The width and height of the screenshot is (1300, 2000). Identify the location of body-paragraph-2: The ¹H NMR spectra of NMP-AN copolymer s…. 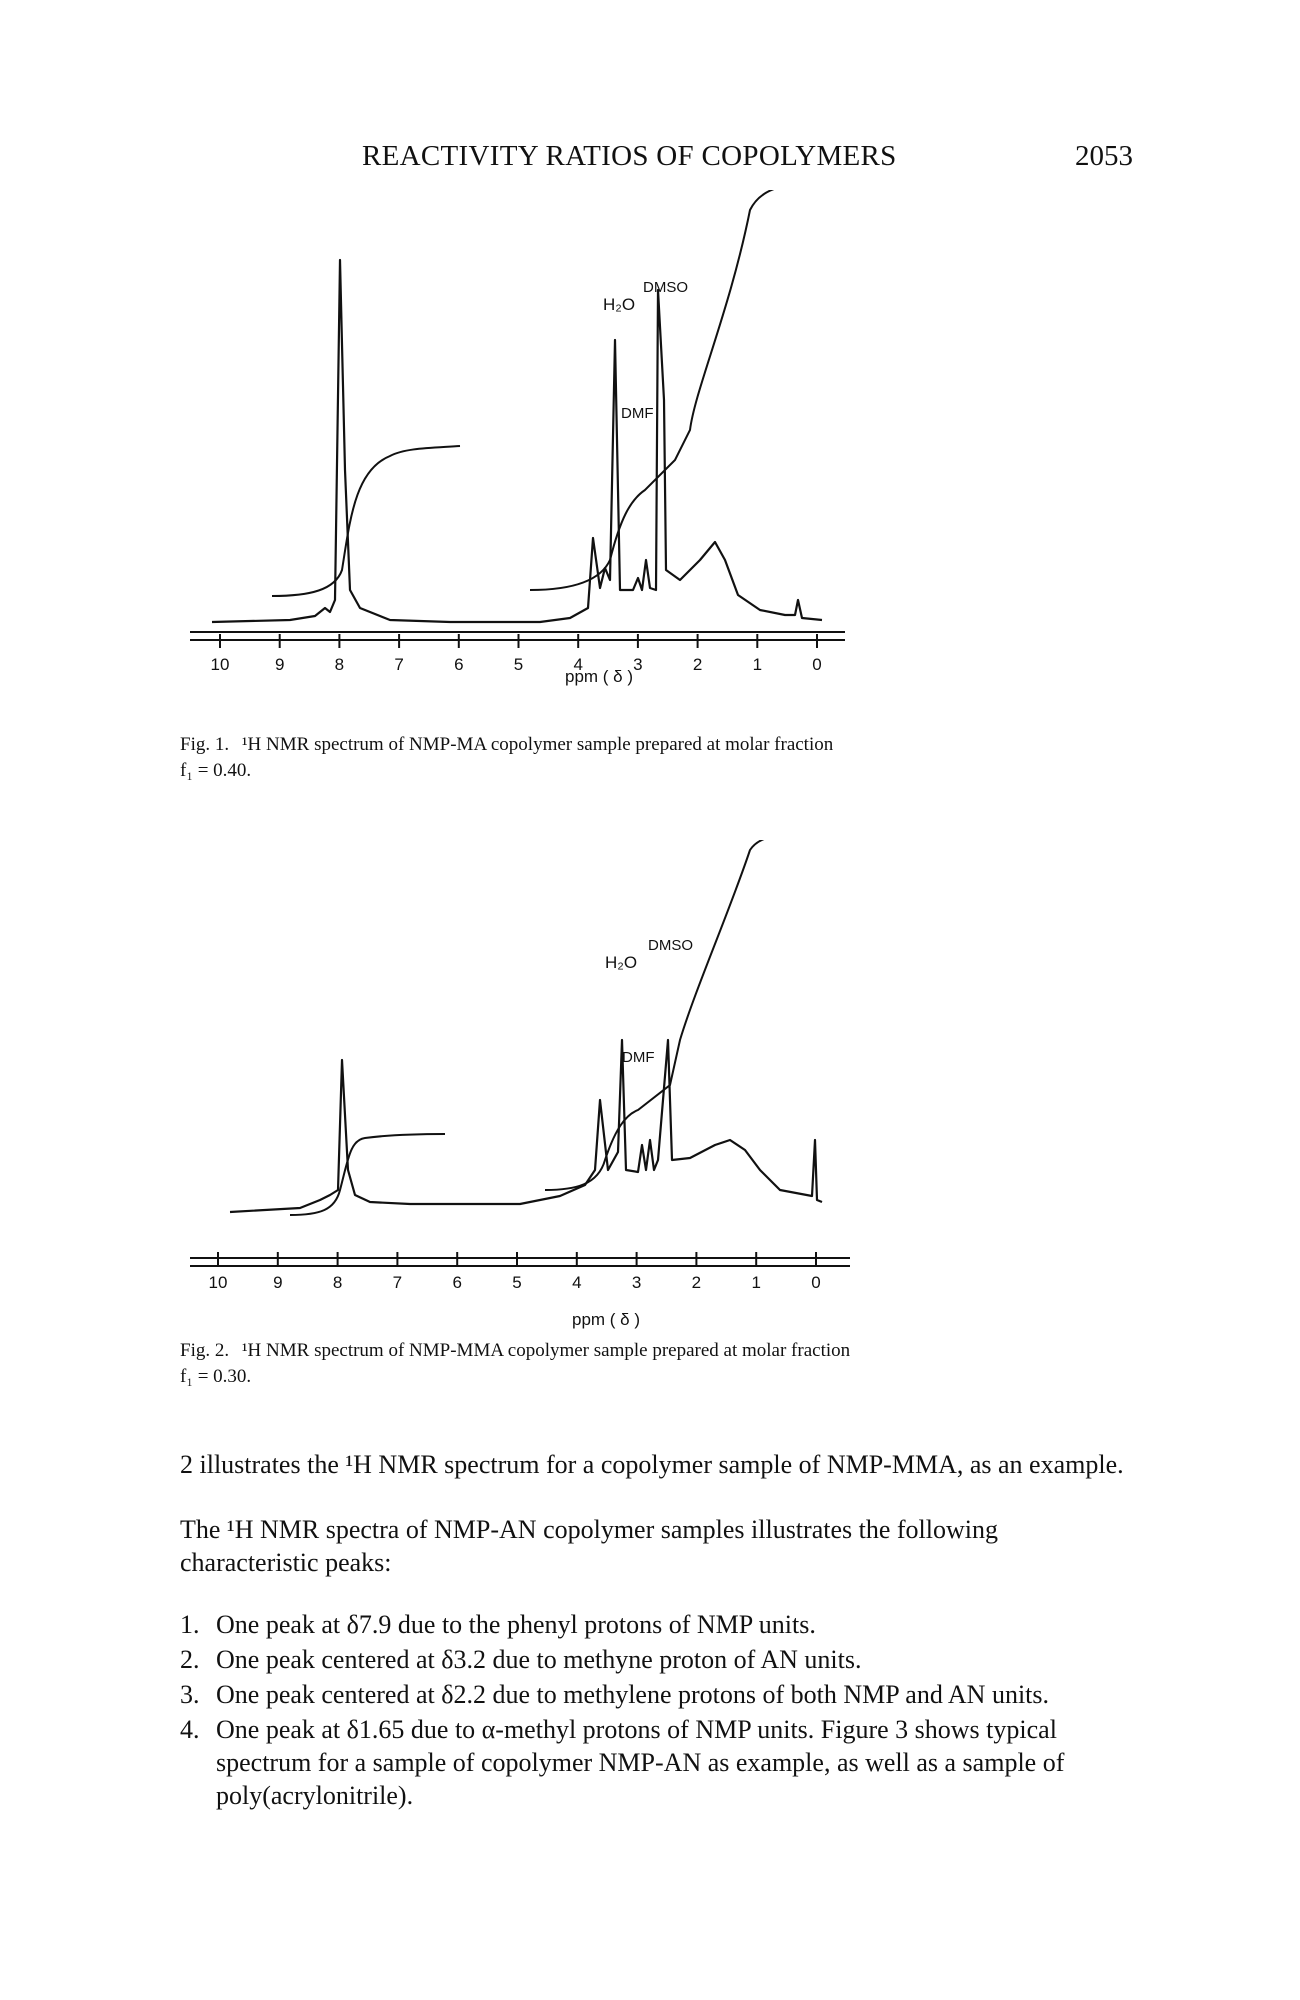
(660, 1546).